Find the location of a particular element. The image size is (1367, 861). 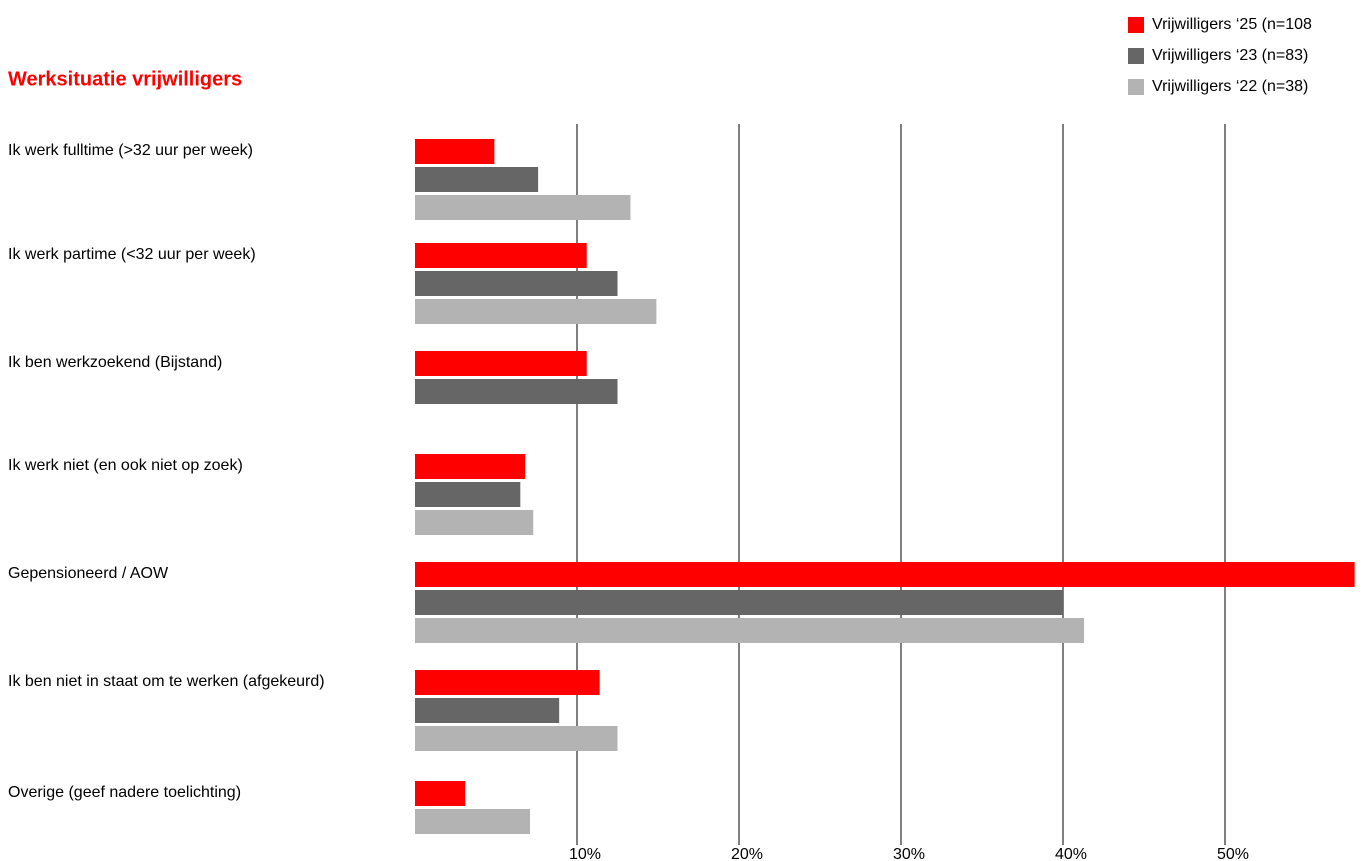

category-label: Overige (geef nadere toelichting) is located at coordinates (124, 792).